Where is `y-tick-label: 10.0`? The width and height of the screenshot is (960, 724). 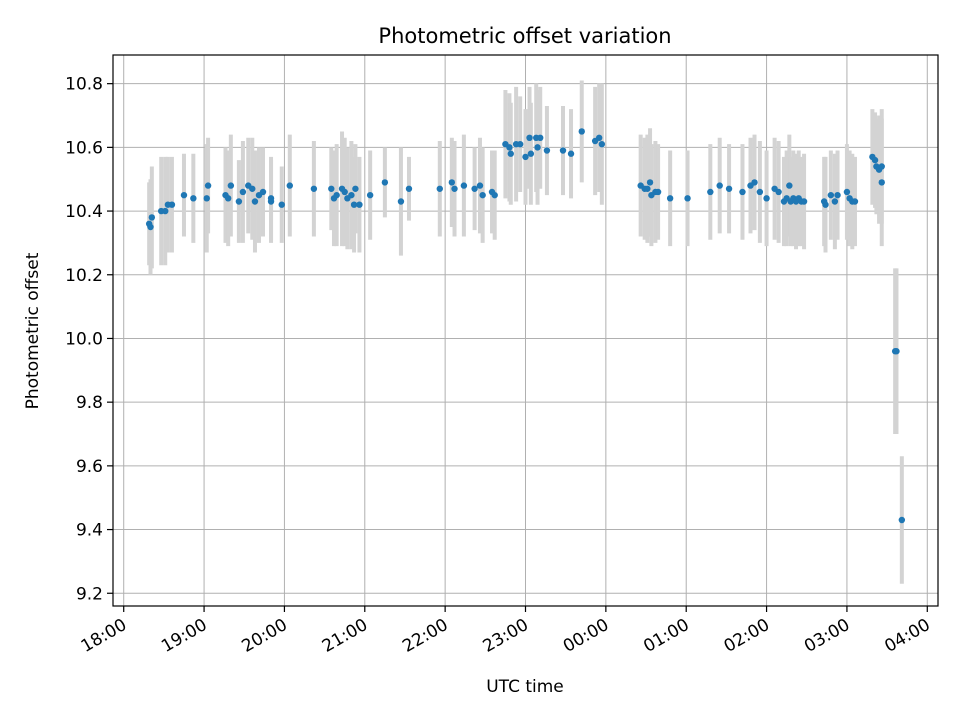
y-tick-label: 10.0 is located at coordinates (84, 339).